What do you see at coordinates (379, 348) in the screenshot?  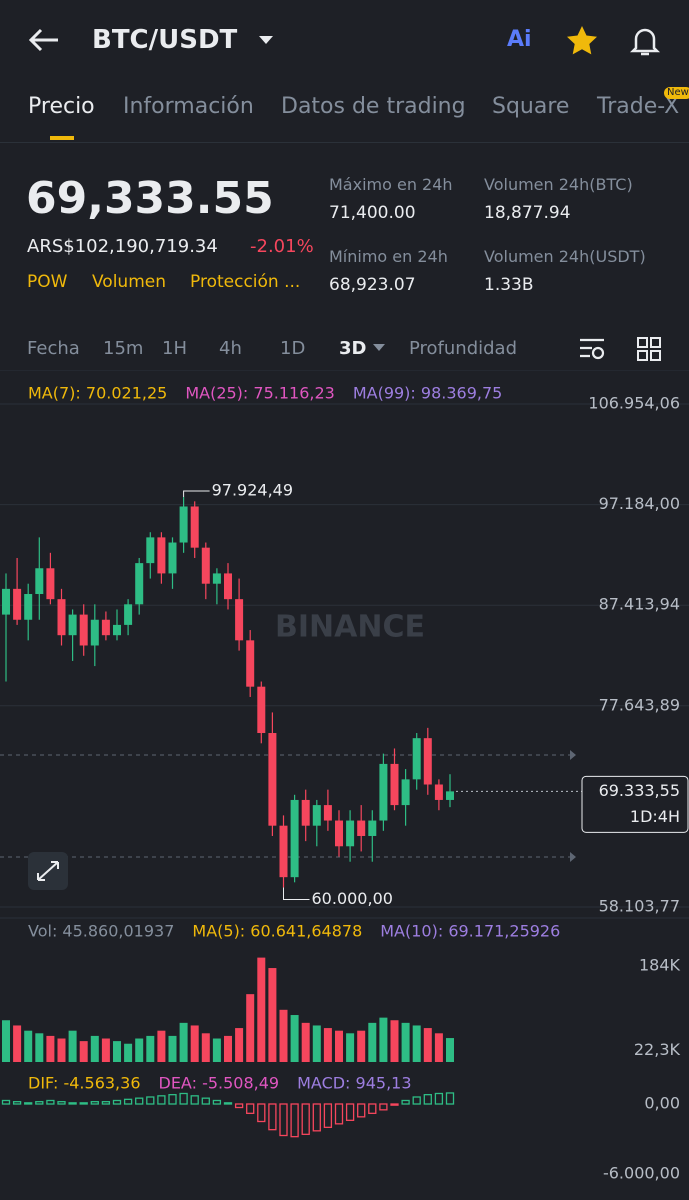 I see `timeframe-caret` at bounding box center [379, 348].